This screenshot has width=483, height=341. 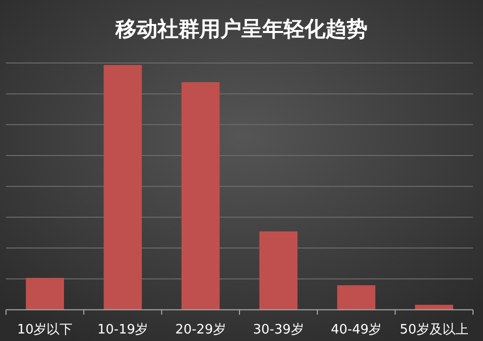 What do you see at coordinates (278, 330) in the screenshot?
I see `x-tick-label: 30-39岁` at bounding box center [278, 330].